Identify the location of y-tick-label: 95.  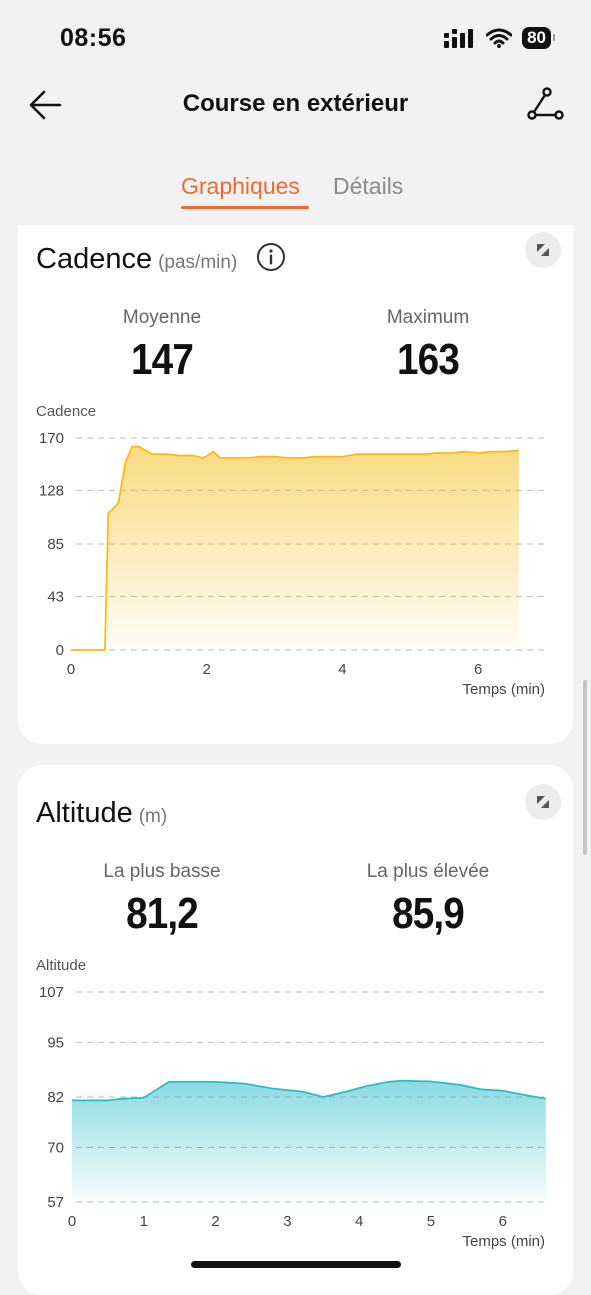
(55, 1042).